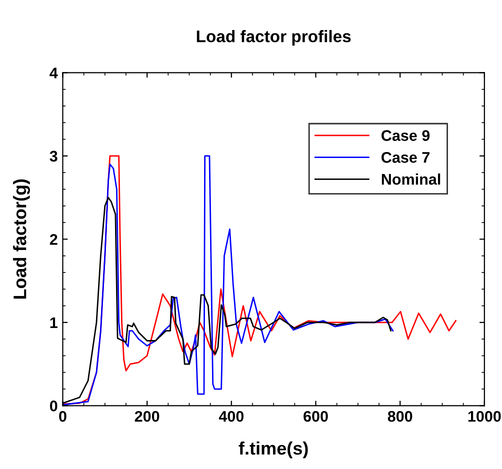 This screenshot has width=502, height=469. I want to click on legend-label: Case 7, so click(406, 157).